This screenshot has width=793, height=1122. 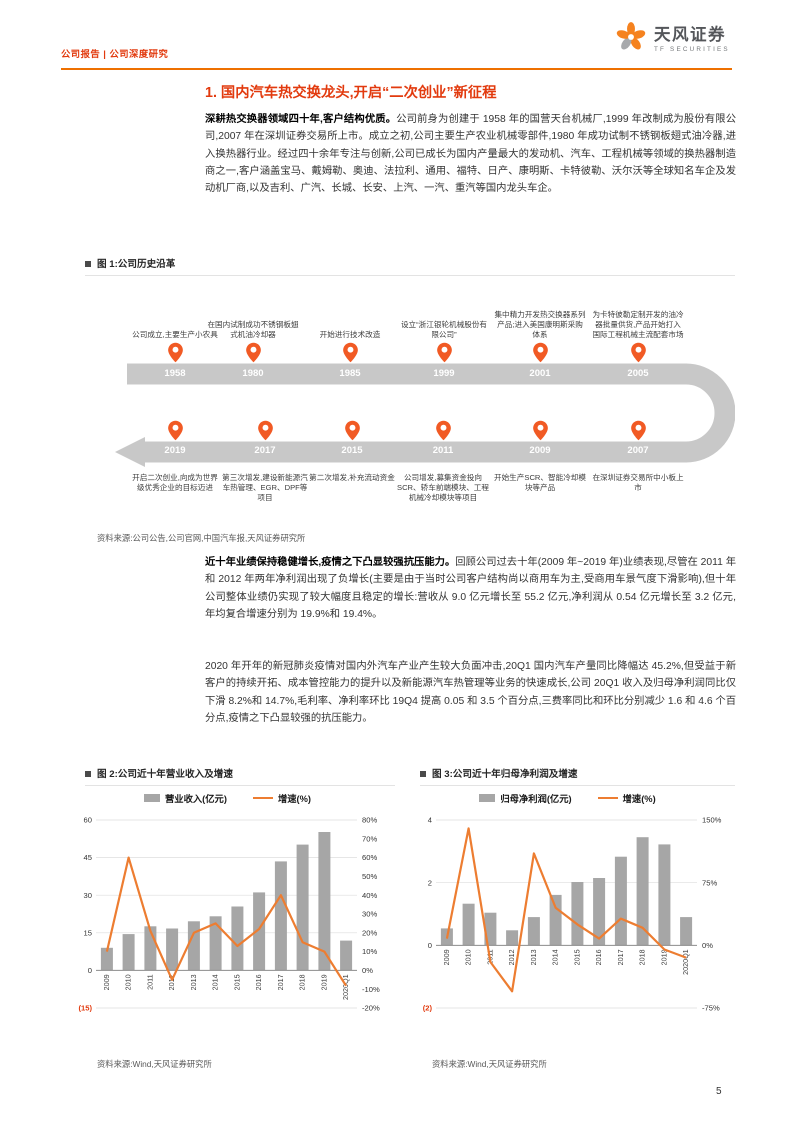 What do you see at coordinates (369, 857) in the screenshot?
I see `svg-text: 60%` at bounding box center [369, 857].